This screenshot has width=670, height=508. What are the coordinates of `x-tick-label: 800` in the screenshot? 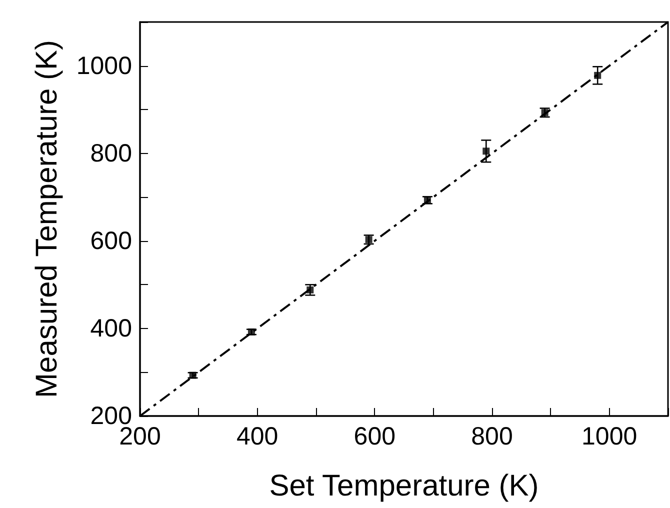 It's located at (492, 436).